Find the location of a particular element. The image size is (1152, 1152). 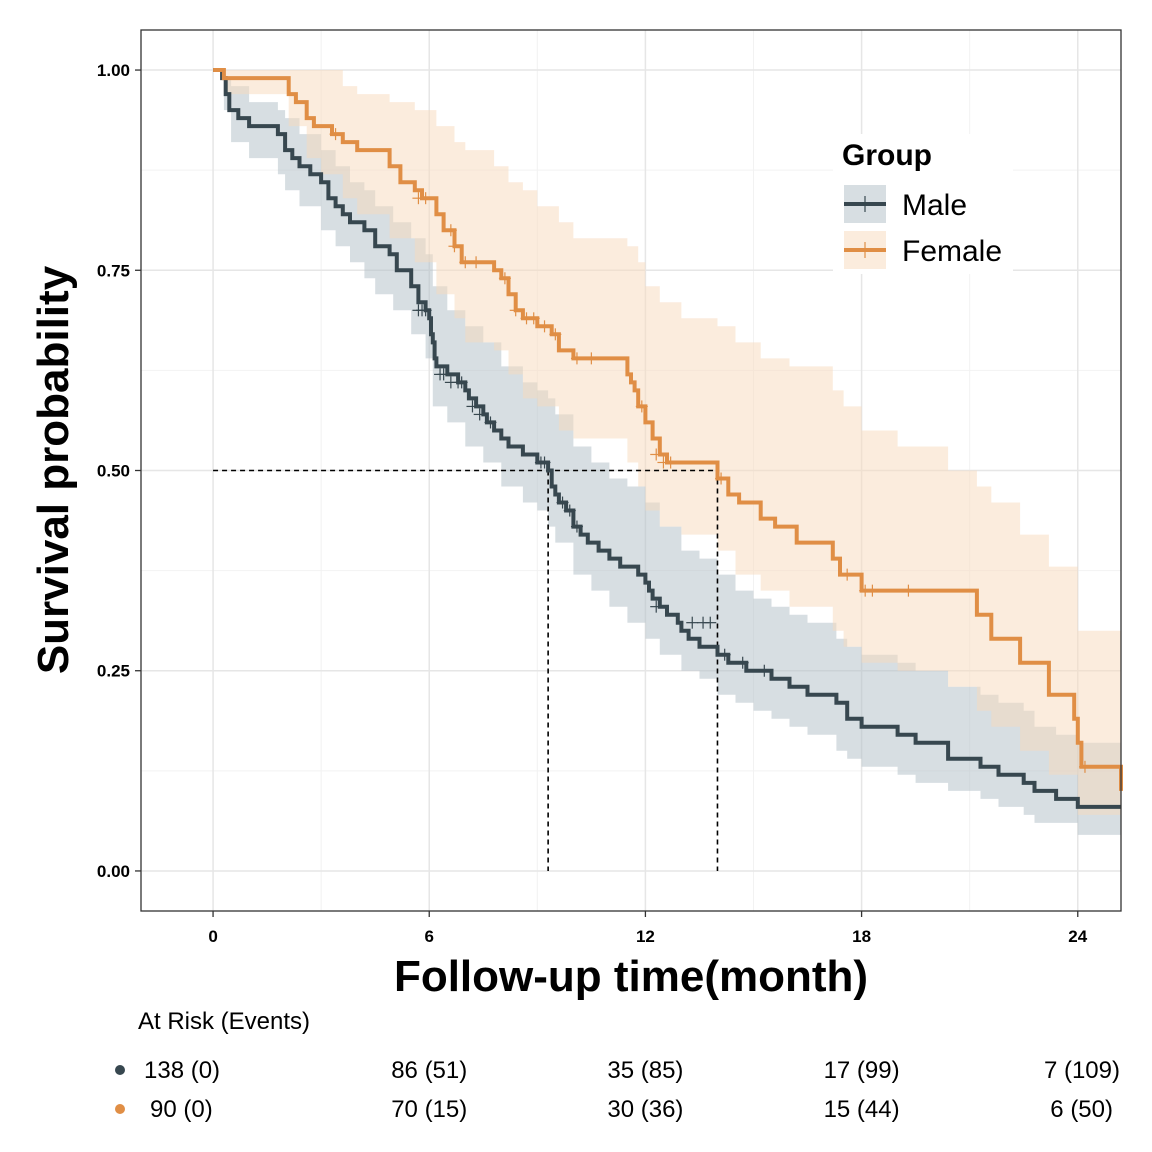

x-axis-ticks: 0 6 12 18 24 is located at coordinates (648, 928).